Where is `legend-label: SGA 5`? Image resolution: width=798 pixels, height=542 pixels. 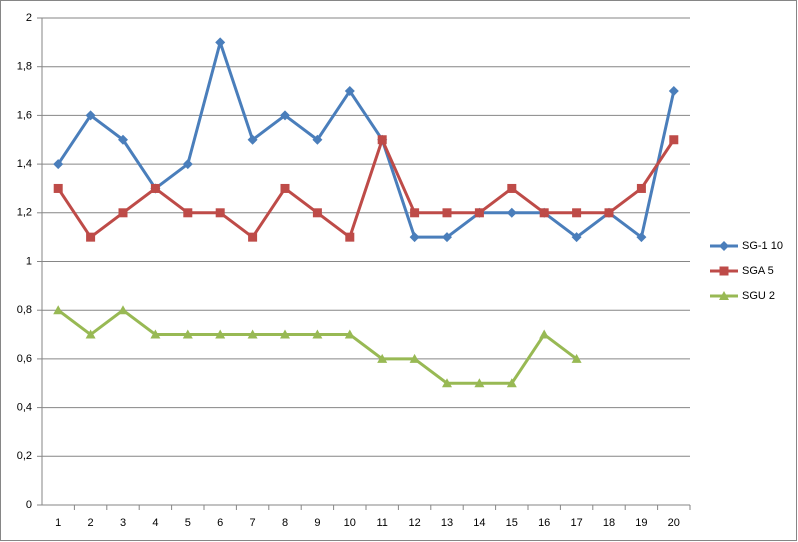
legend-label: SGA 5 is located at coordinates (758, 271).